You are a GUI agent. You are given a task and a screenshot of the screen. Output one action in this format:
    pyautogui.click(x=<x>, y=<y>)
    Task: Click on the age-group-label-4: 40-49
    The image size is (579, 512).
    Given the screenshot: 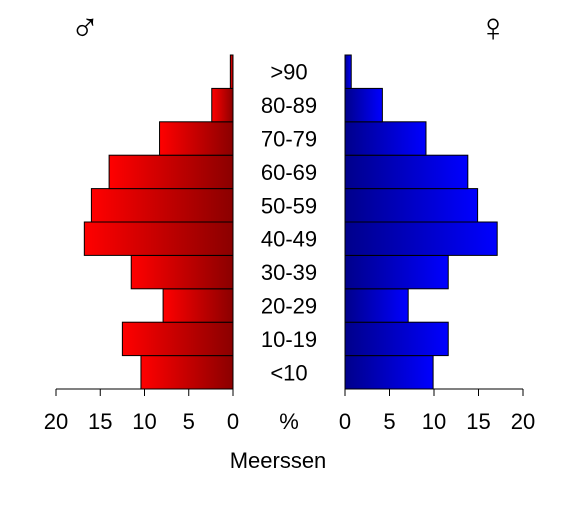 What is the action you would take?
    pyautogui.click(x=289, y=239)
    